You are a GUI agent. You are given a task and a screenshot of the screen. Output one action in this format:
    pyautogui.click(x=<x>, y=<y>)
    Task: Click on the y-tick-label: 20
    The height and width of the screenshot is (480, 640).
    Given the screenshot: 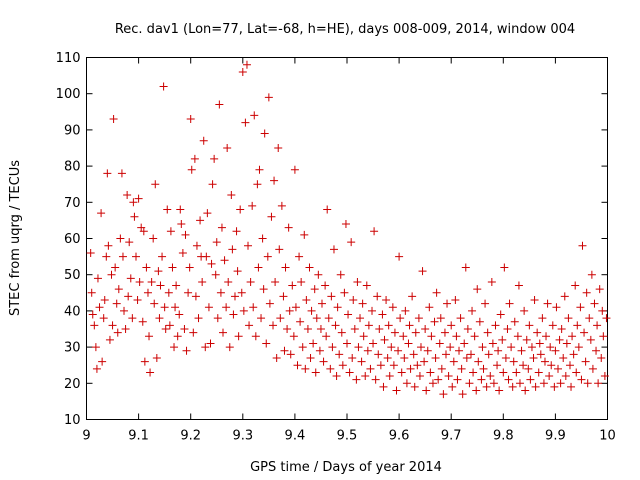 What is the action you would take?
    pyautogui.click(x=72, y=384)
    